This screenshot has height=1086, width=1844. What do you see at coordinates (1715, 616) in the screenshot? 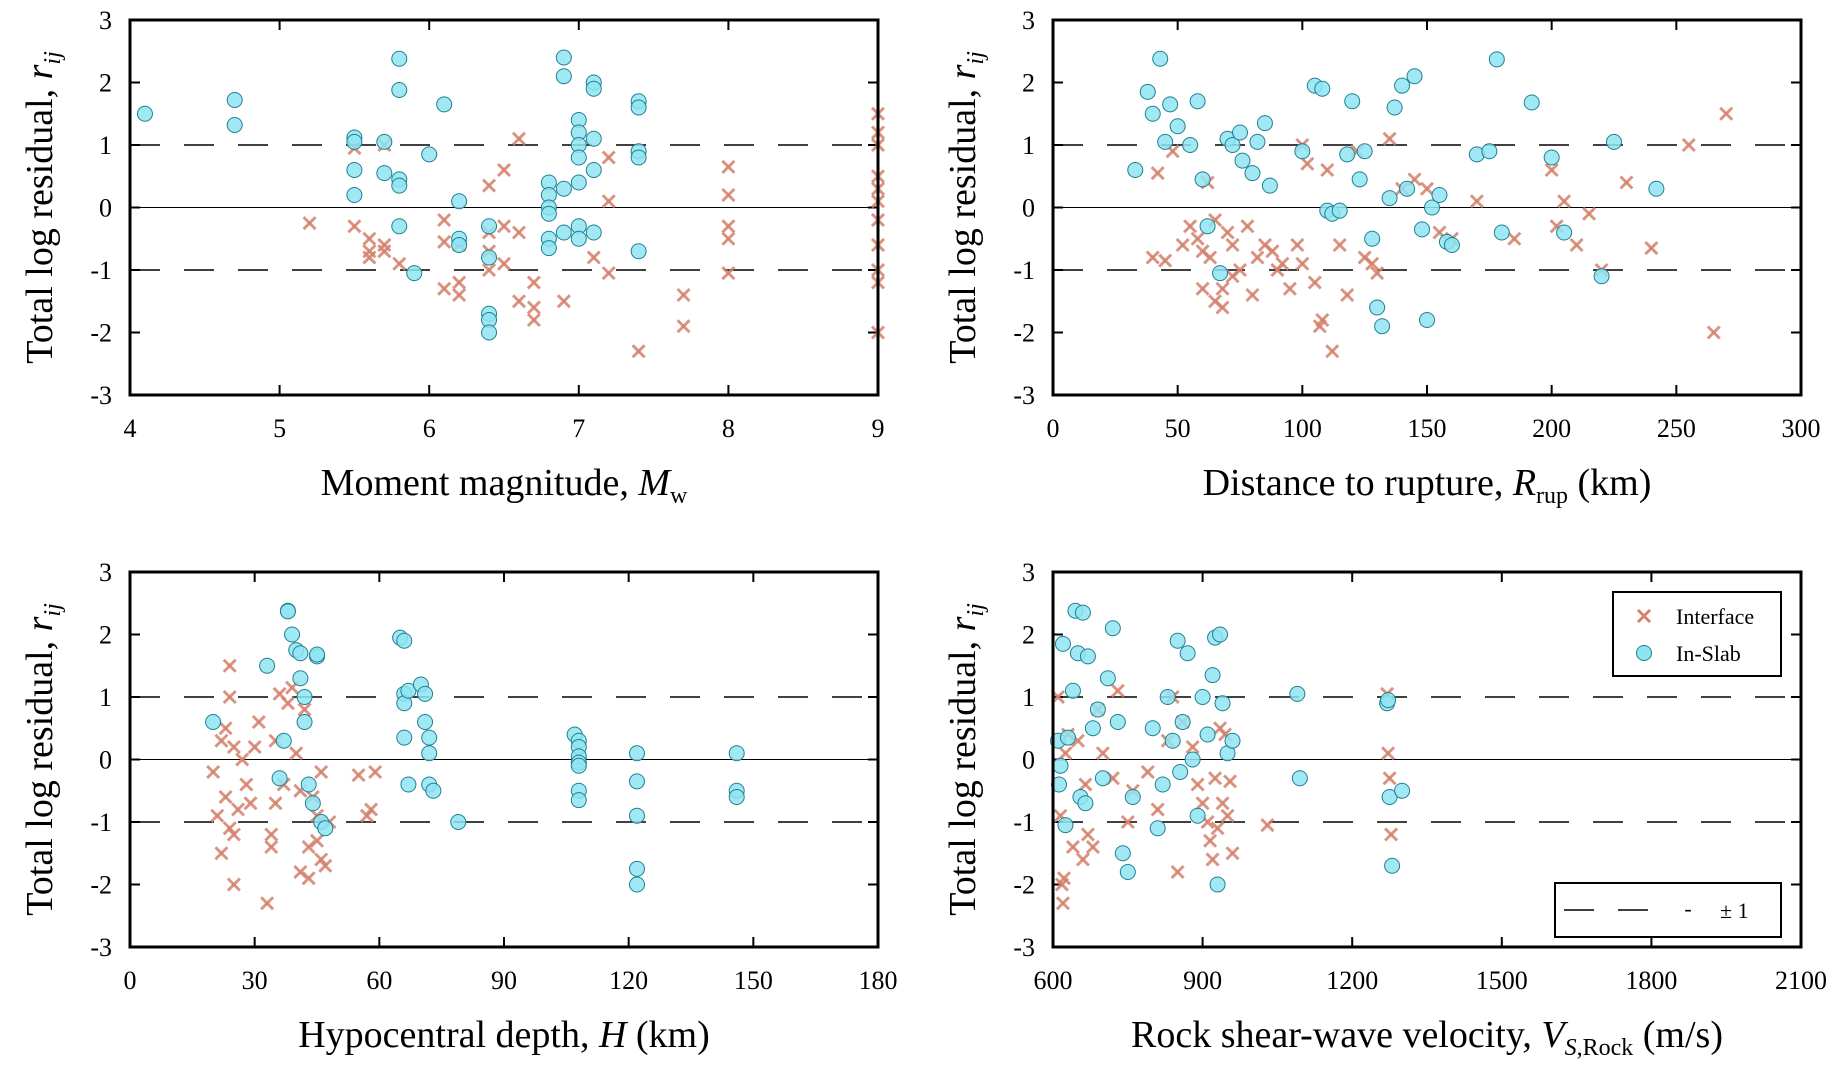
I see `legend-interface-label: Interface` at bounding box center [1715, 616].